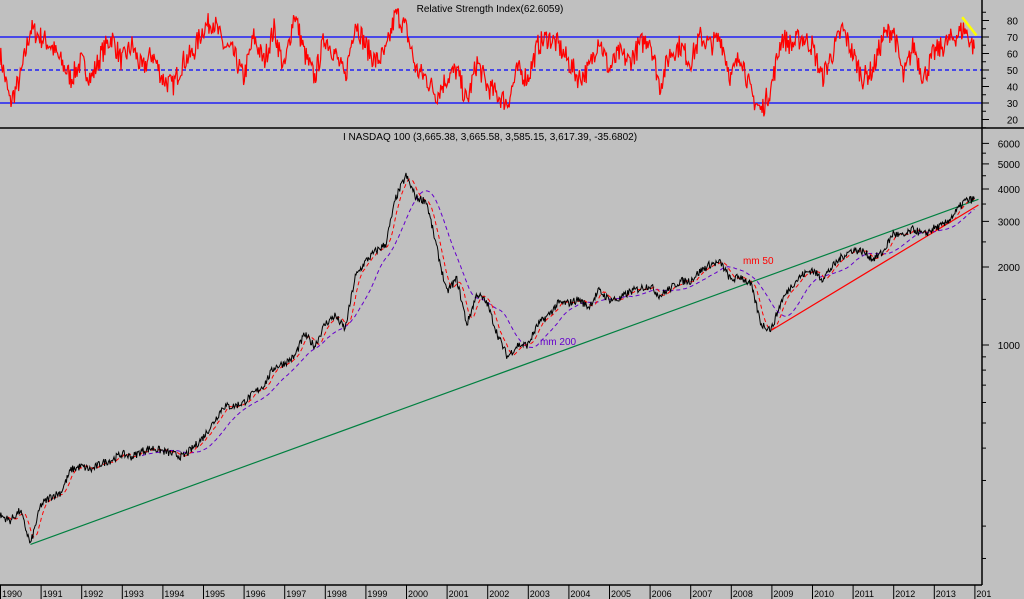  What do you see at coordinates (783, 594) in the screenshot?
I see `x-tick-label: 2009` at bounding box center [783, 594].